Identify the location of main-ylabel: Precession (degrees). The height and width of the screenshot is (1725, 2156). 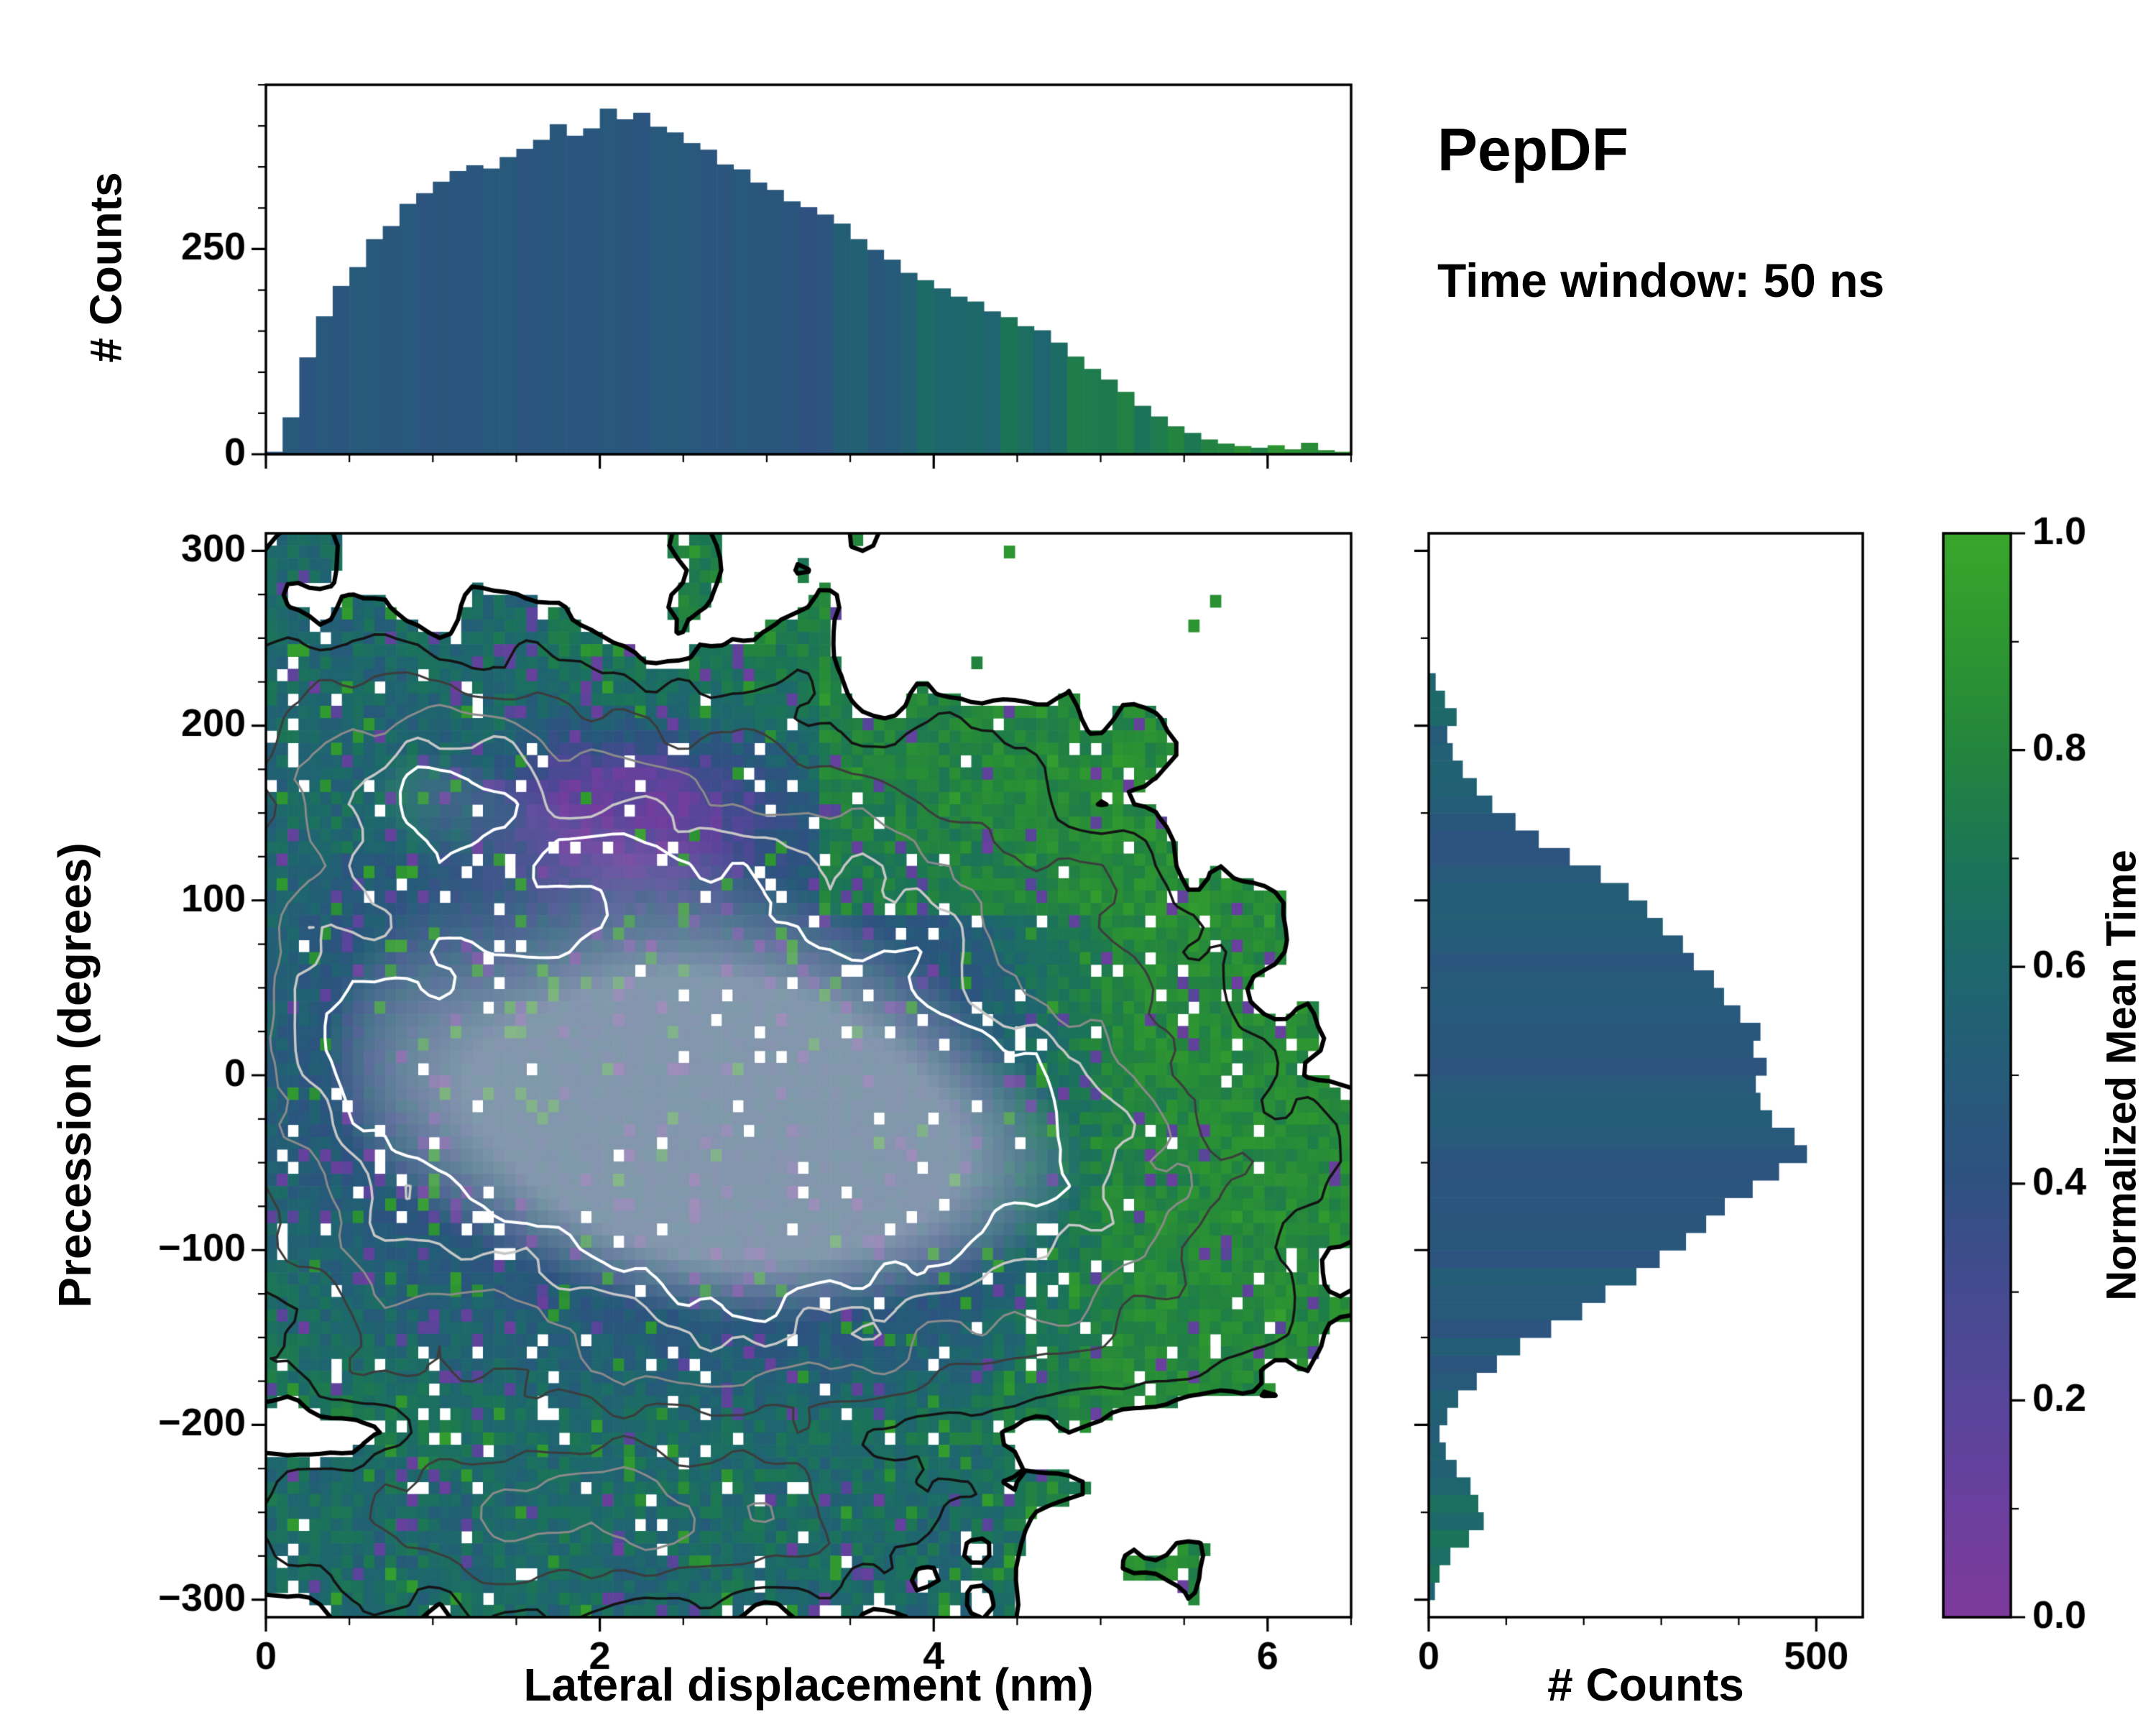
(75, 1075).